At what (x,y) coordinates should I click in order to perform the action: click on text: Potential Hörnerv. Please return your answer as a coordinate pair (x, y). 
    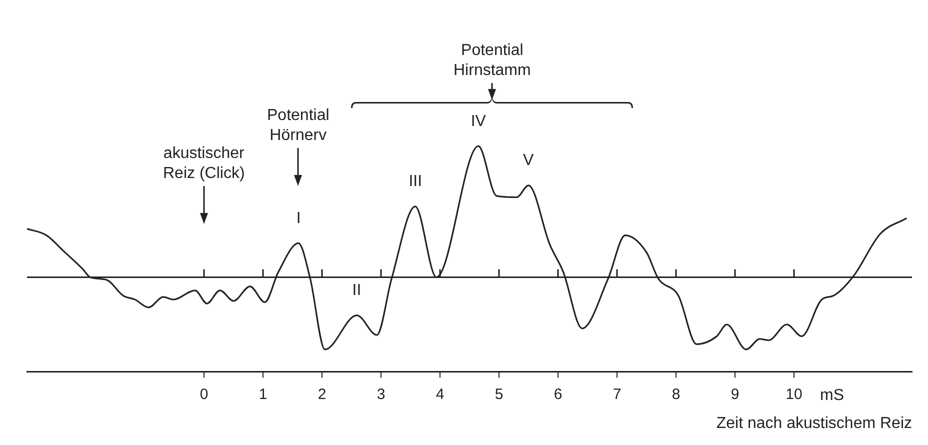
    Looking at the image, I should click on (298, 126).